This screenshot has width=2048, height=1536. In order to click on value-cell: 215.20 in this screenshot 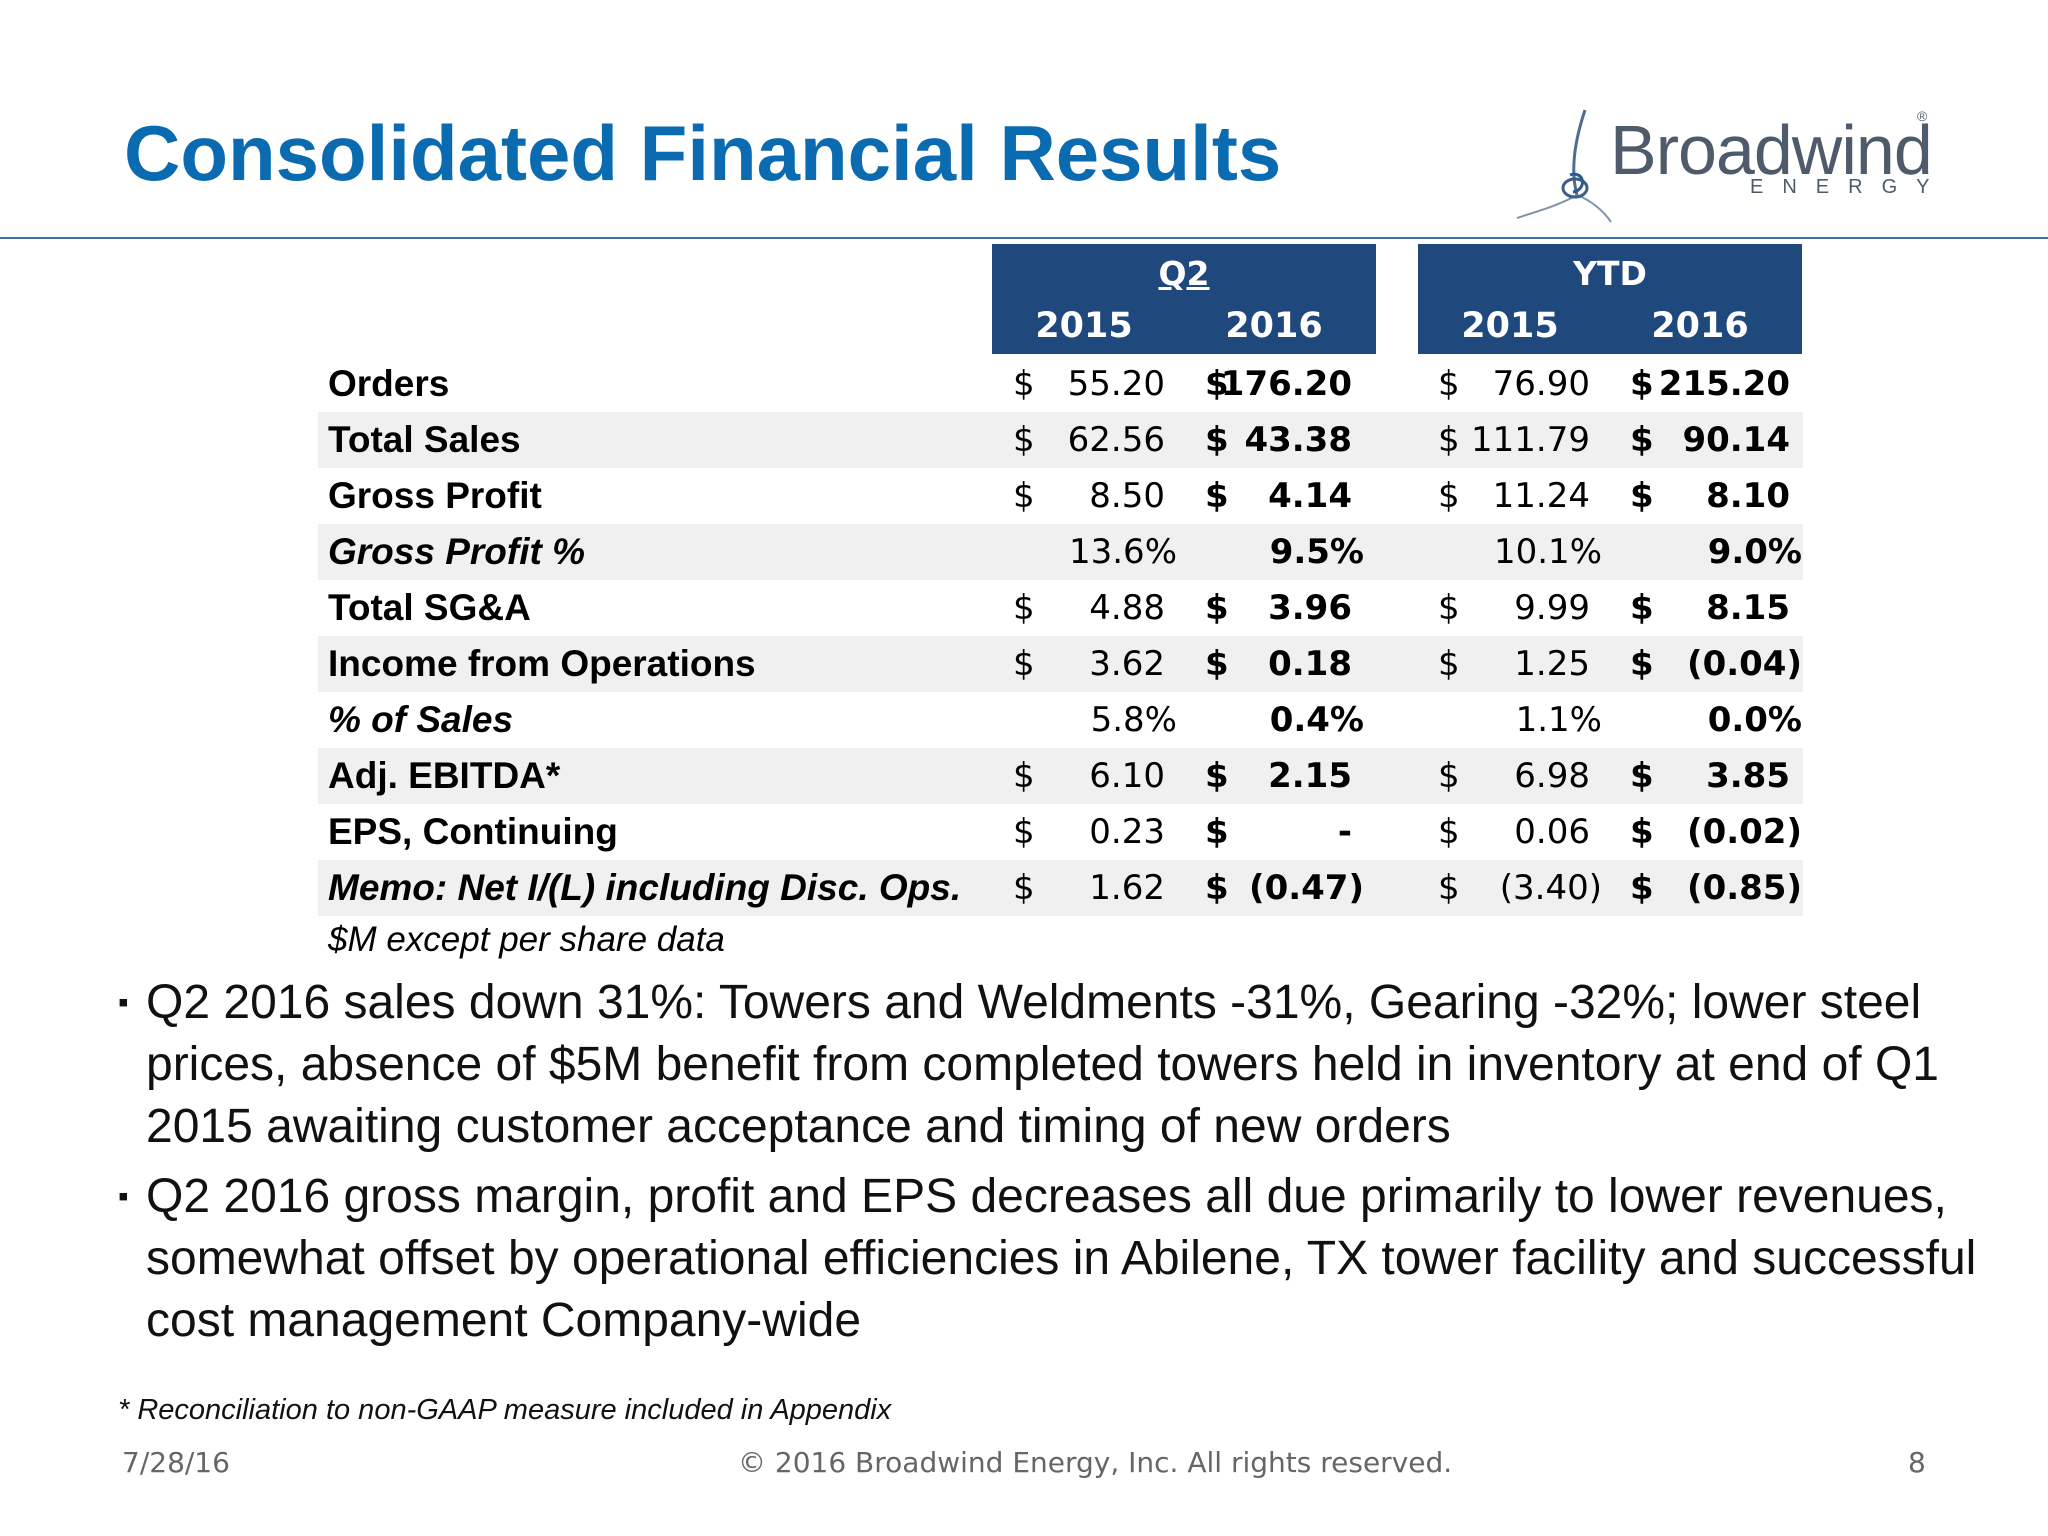, I will do `click(1724, 384)`.